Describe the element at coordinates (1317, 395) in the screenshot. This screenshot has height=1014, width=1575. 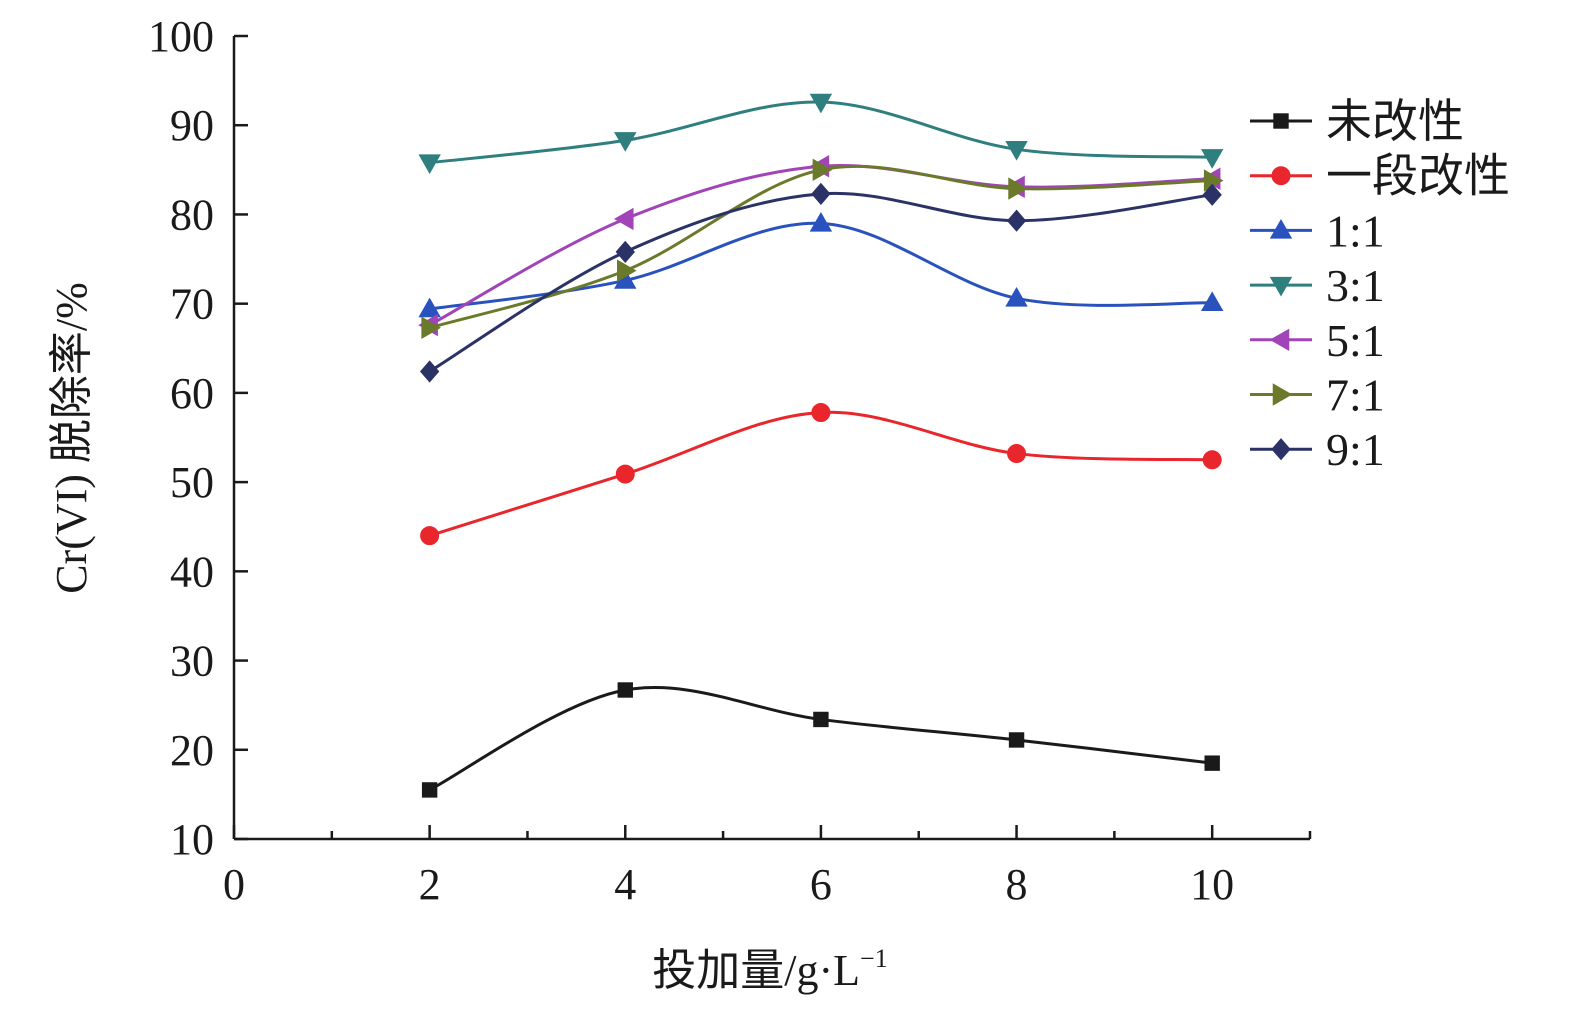
I see `legend-item: 7:1` at that location.